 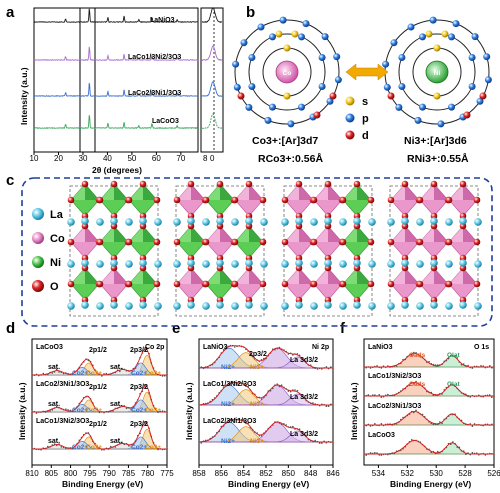 I want to click on co2p-sat-1a: sat., so click(x=54, y=367).